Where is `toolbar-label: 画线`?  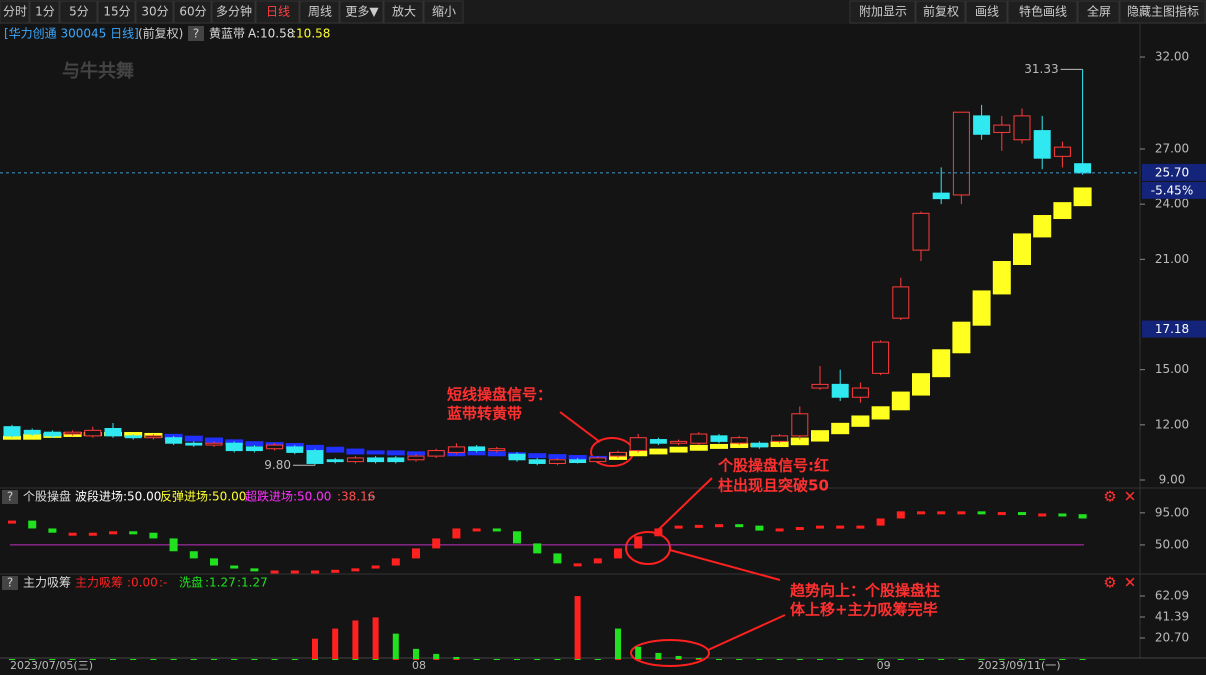 toolbar-label: 画线 is located at coordinates (987, 12).